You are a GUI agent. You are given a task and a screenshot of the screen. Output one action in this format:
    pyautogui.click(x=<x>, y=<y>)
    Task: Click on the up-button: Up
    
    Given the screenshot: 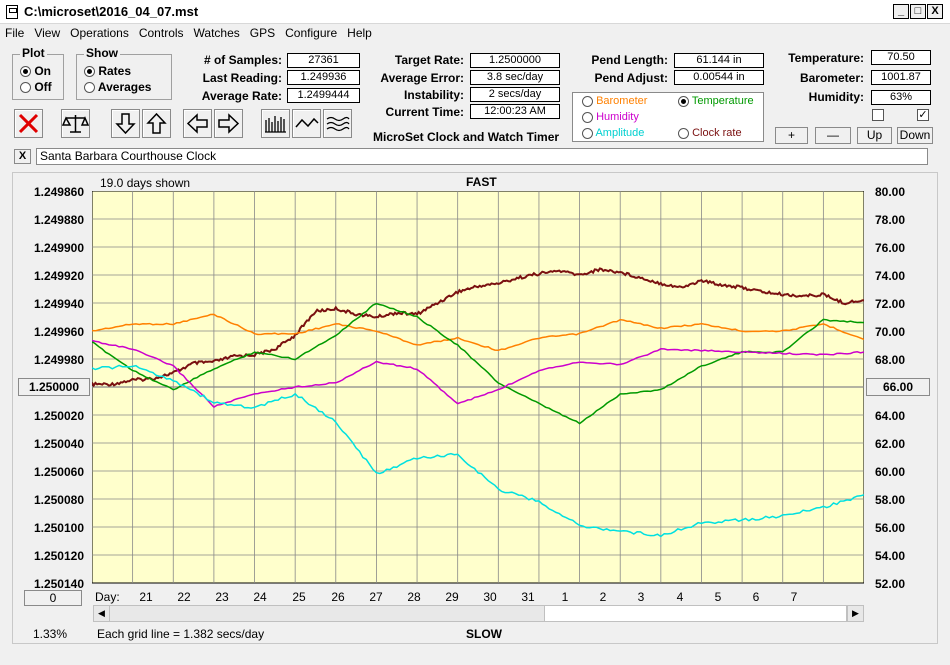 What is the action you would take?
    pyautogui.click(x=874, y=135)
    